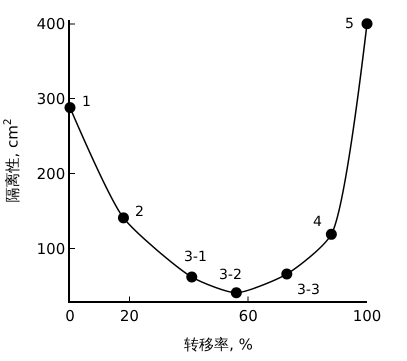  Describe the element at coordinates (367, 315) in the screenshot. I see `x-tick-label: 100` at that location.